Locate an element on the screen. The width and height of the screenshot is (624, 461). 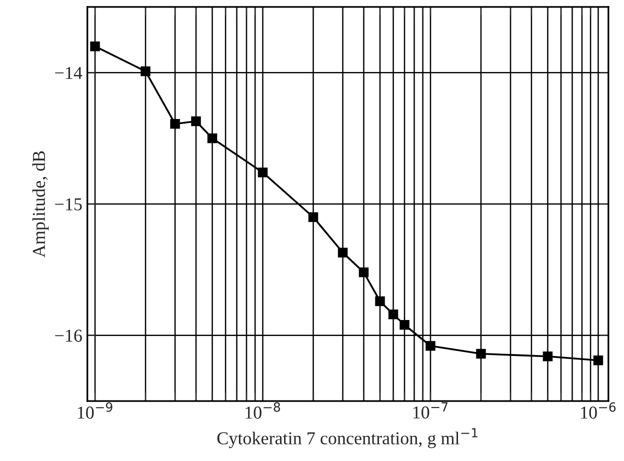
x-axis-title: Cytokeratin 7 concentration, g ml$^{−1}$ is located at coordinates (347, 438).